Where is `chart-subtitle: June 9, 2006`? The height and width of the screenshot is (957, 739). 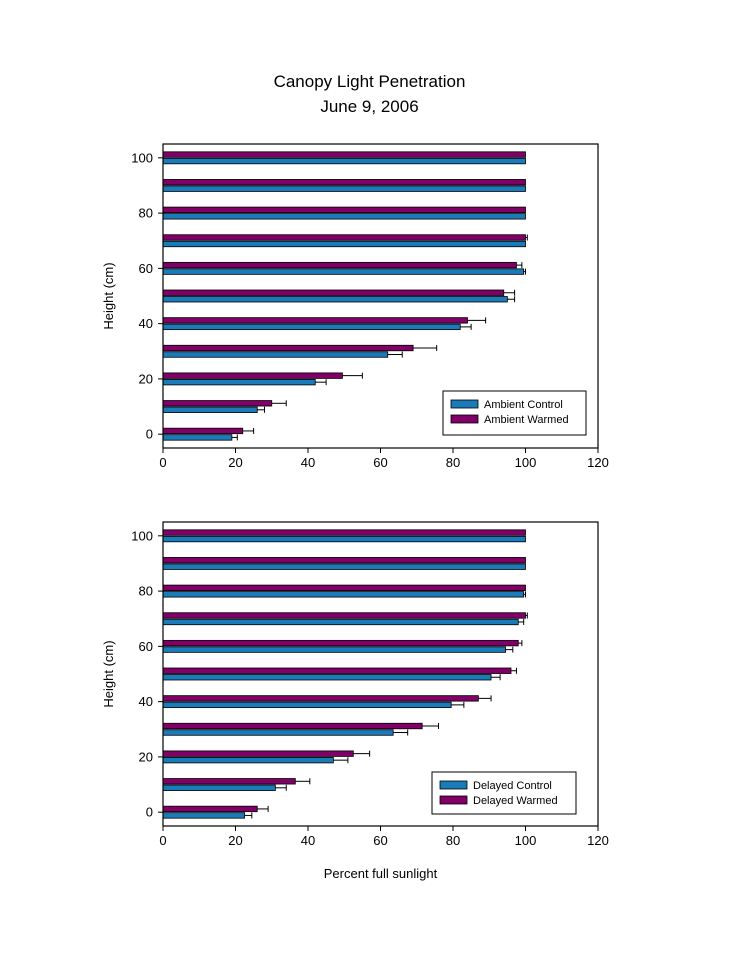
chart-subtitle: June 9, 2006 is located at coordinates (369, 106).